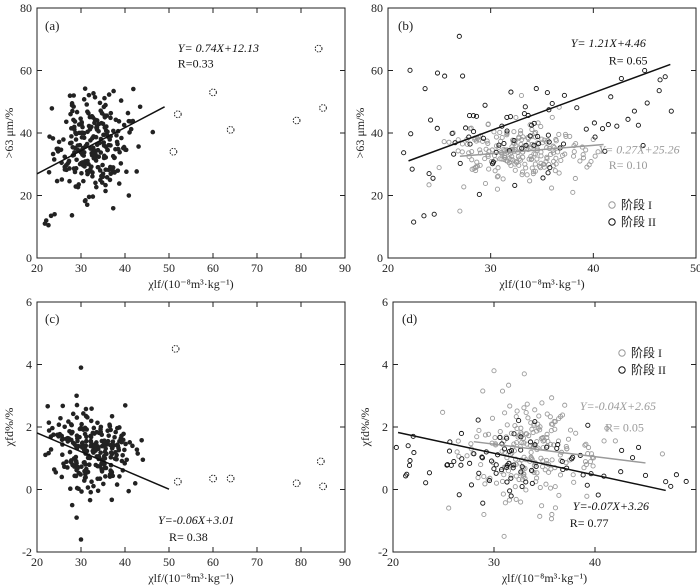  I want to click on correlation-coefficient: R= 0.05, so click(624, 428).